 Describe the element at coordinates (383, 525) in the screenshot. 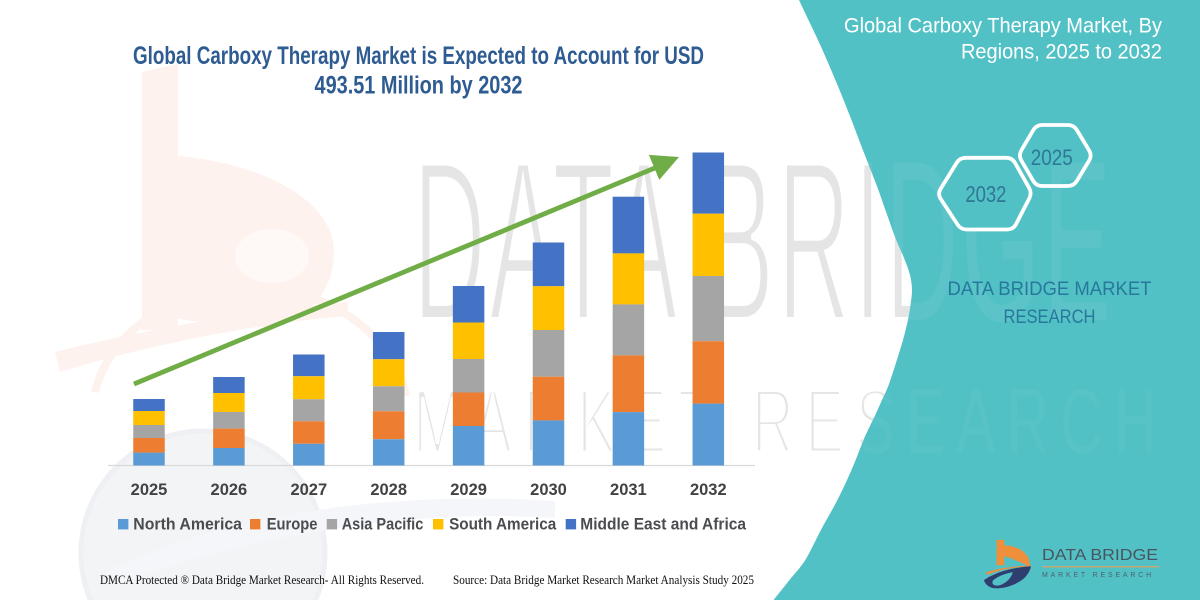

I see `svg-text: Asia Pacific` at that location.